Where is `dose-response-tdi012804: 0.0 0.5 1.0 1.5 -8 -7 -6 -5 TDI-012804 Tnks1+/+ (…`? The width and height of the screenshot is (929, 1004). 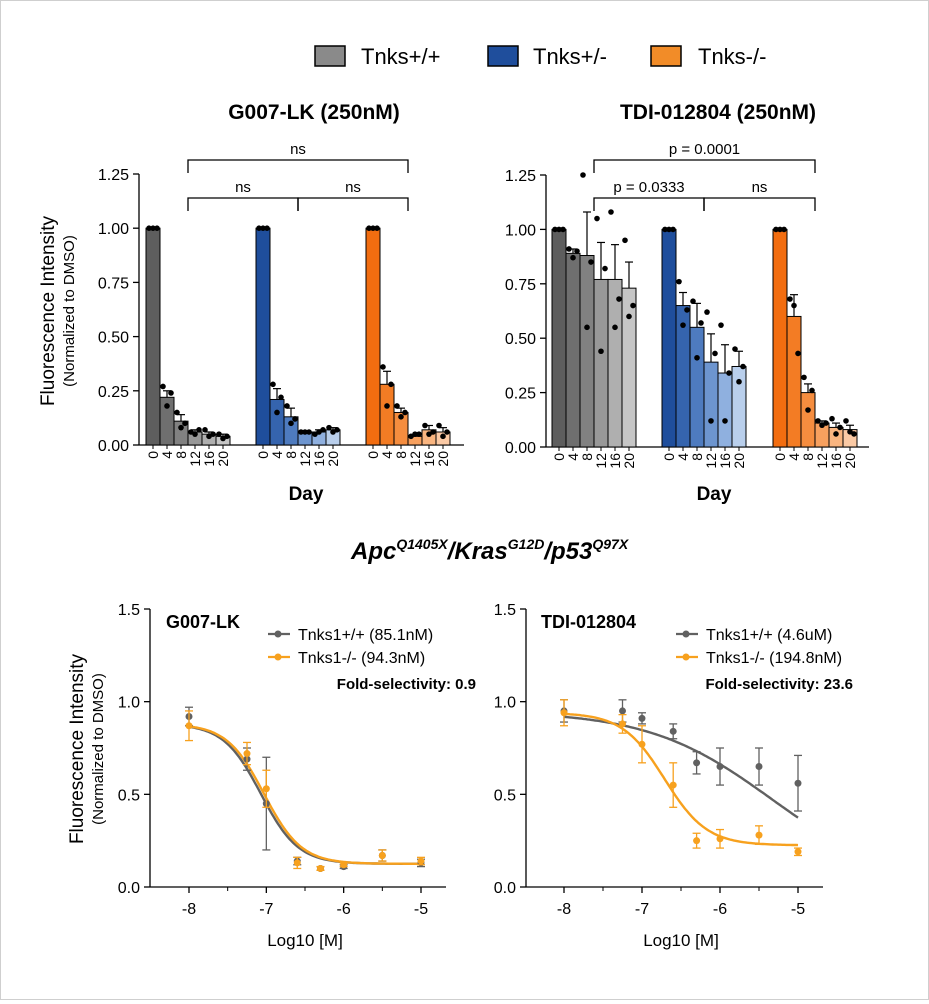 dose-response-tdi012804: 0.0 0.5 1.0 1.5 -8 -7 -6 -5 TDI-012804 Tnks1+/+ (… is located at coordinates (673, 776).